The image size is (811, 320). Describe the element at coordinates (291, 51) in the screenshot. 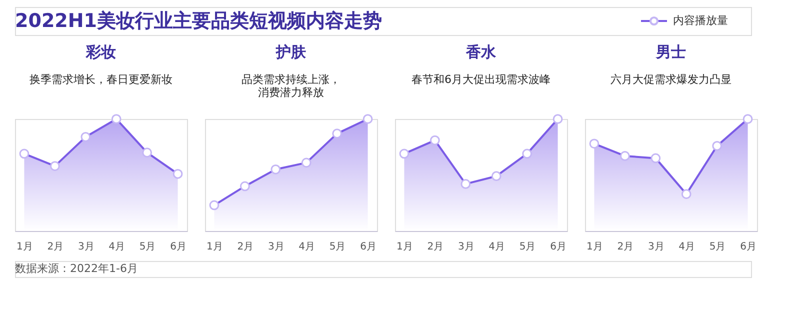

I see `chart-title: 护肤` at that location.